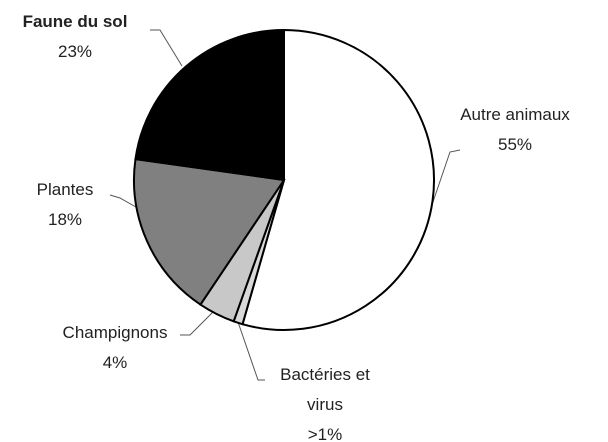  What do you see at coordinates (65, 189) in the screenshot?
I see `category-label: Plantes` at bounding box center [65, 189].